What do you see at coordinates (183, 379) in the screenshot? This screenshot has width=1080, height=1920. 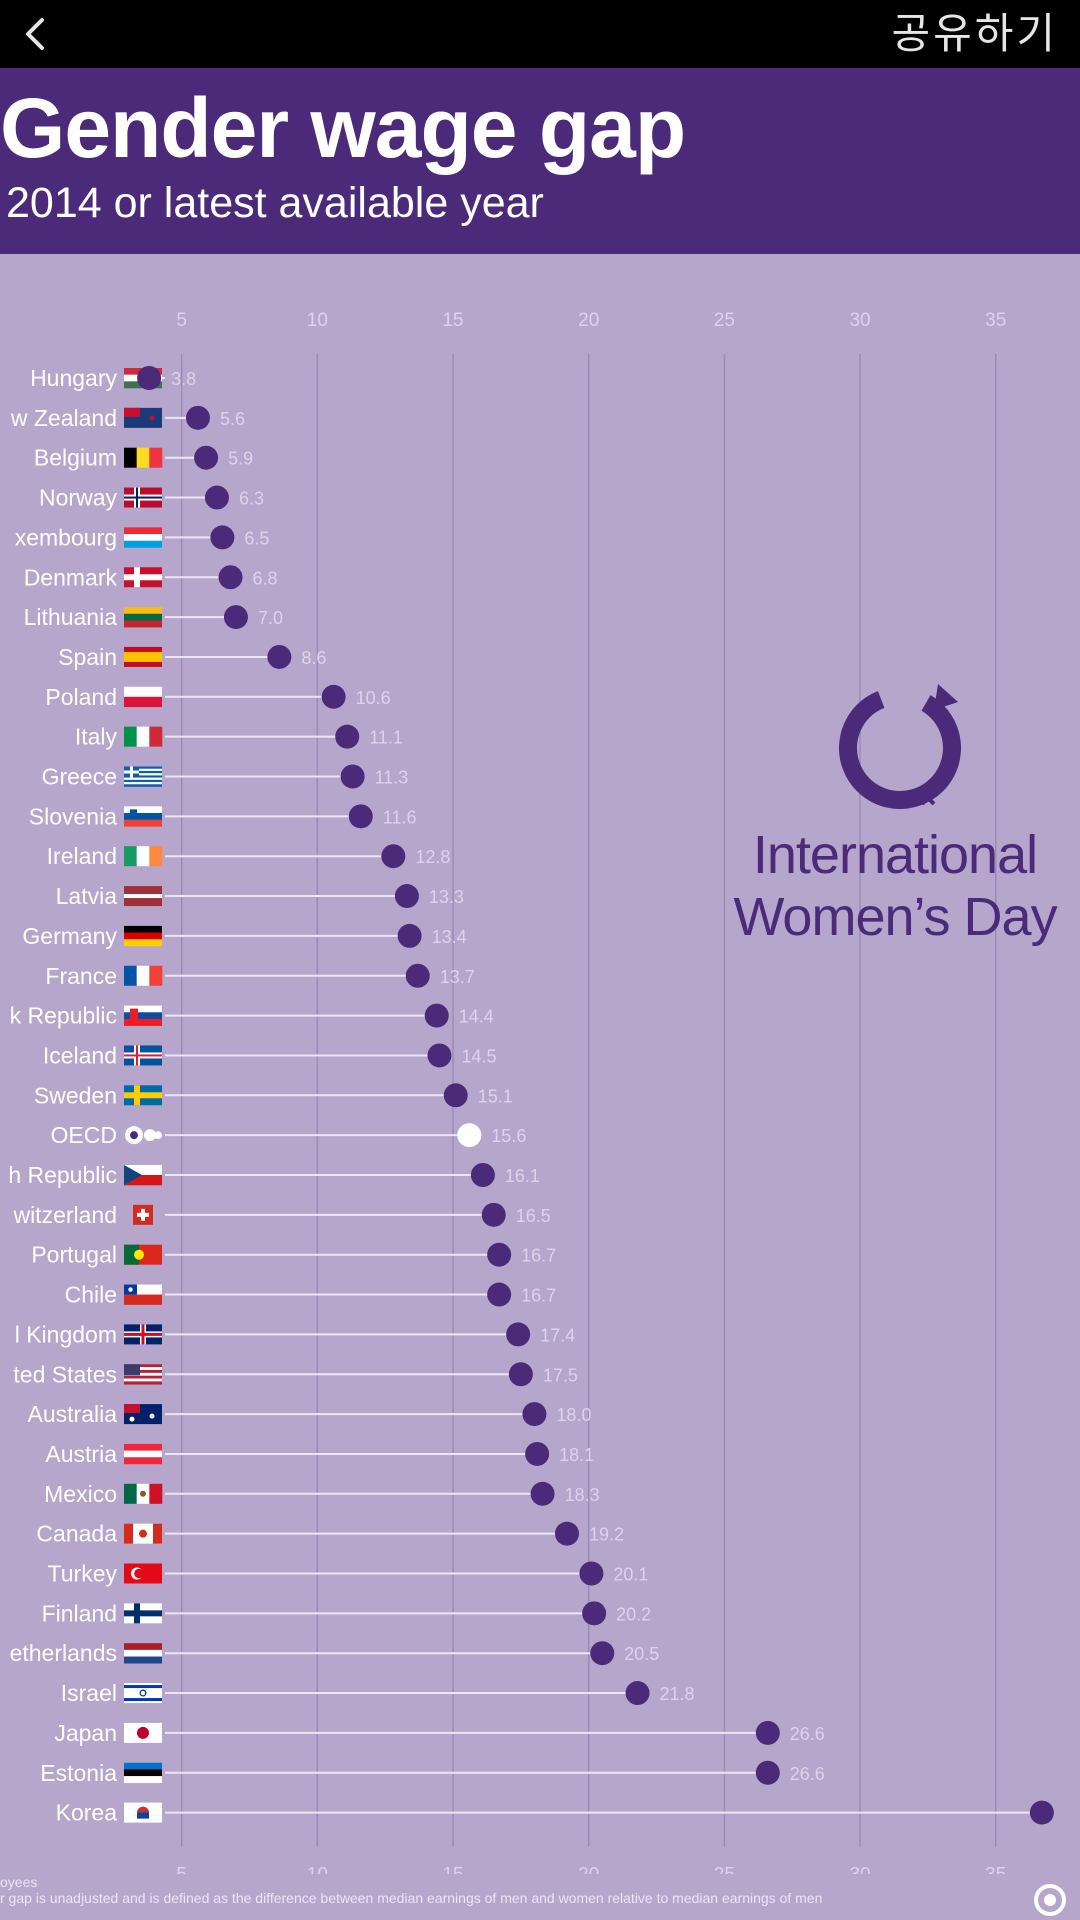 I see `data-label: 3.8` at bounding box center [183, 379].